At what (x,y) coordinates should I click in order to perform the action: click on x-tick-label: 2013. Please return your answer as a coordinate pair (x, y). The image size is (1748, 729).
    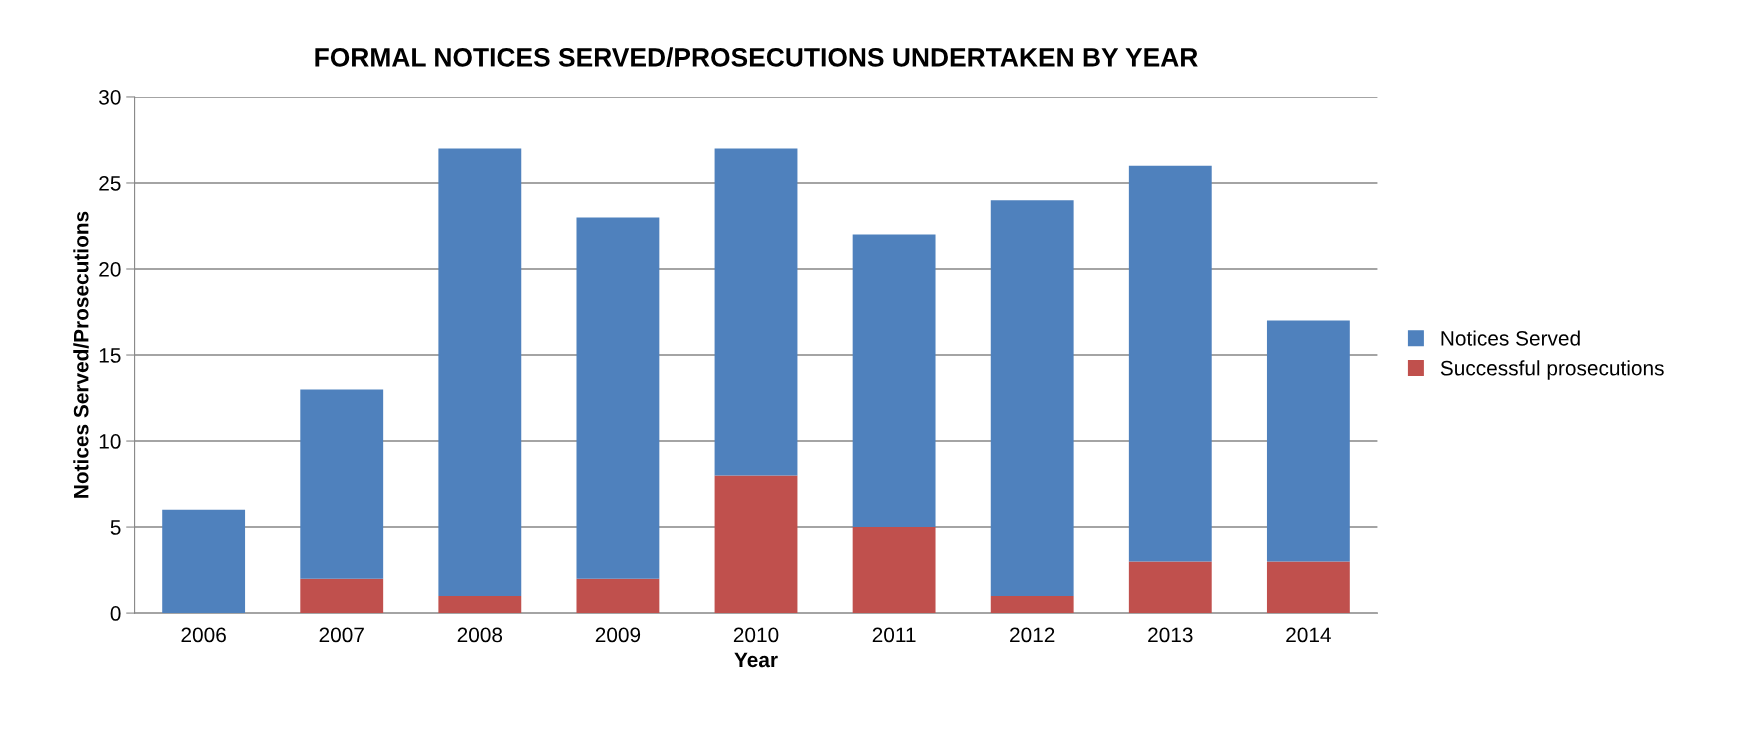
    Looking at the image, I should click on (1170, 635).